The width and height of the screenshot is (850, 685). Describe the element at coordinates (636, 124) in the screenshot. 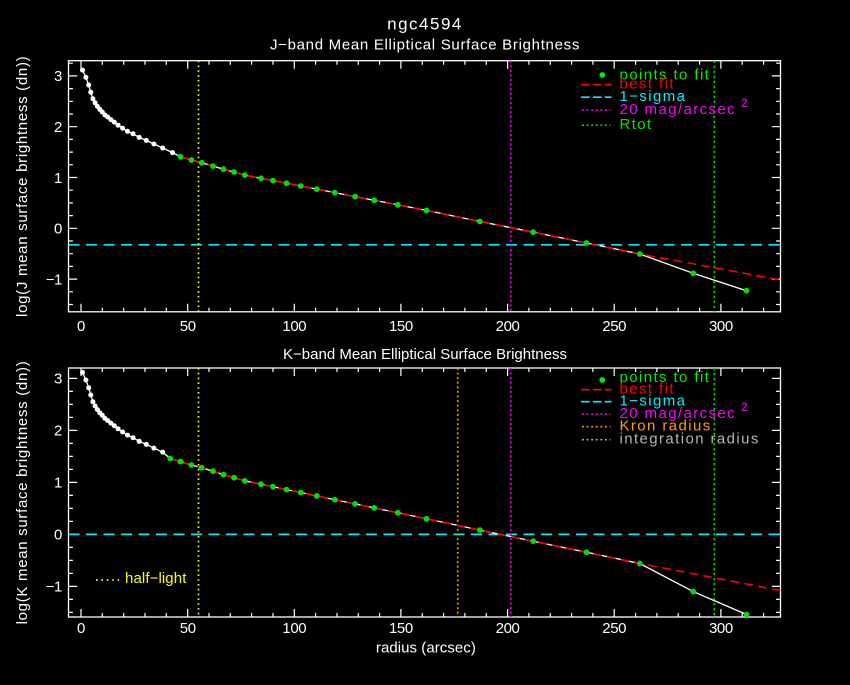

I see `svg-text: Rtot` at that location.